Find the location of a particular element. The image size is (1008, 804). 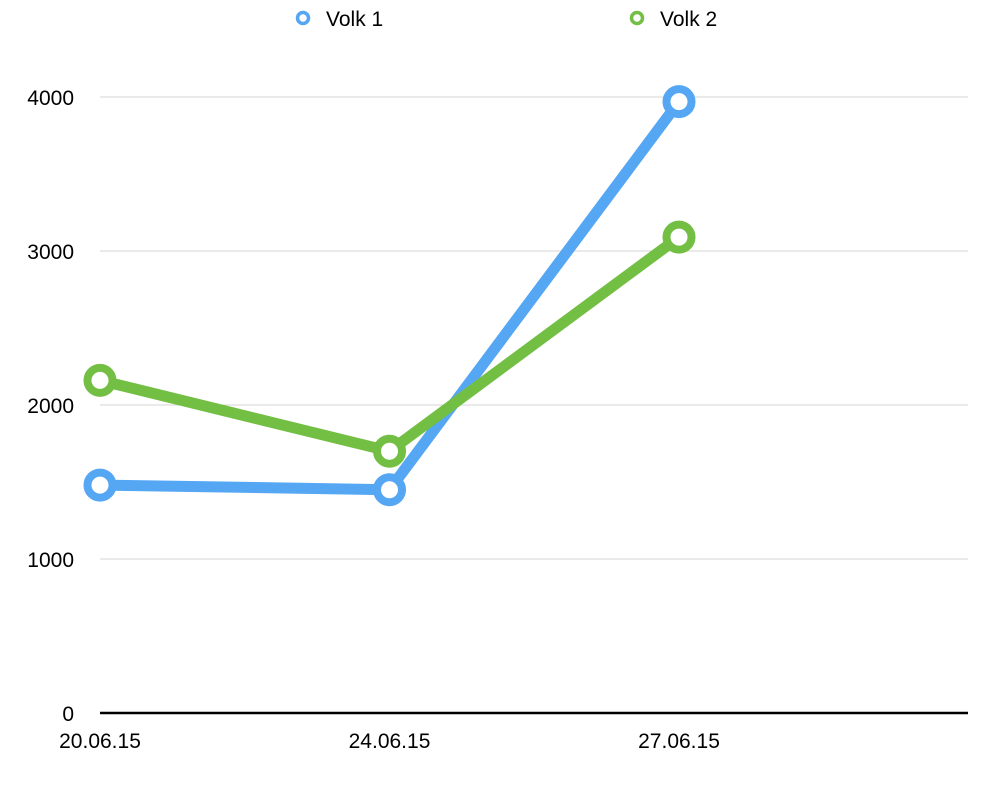

y-tick-label-4000: 4000 is located at coordinates (50, 98).